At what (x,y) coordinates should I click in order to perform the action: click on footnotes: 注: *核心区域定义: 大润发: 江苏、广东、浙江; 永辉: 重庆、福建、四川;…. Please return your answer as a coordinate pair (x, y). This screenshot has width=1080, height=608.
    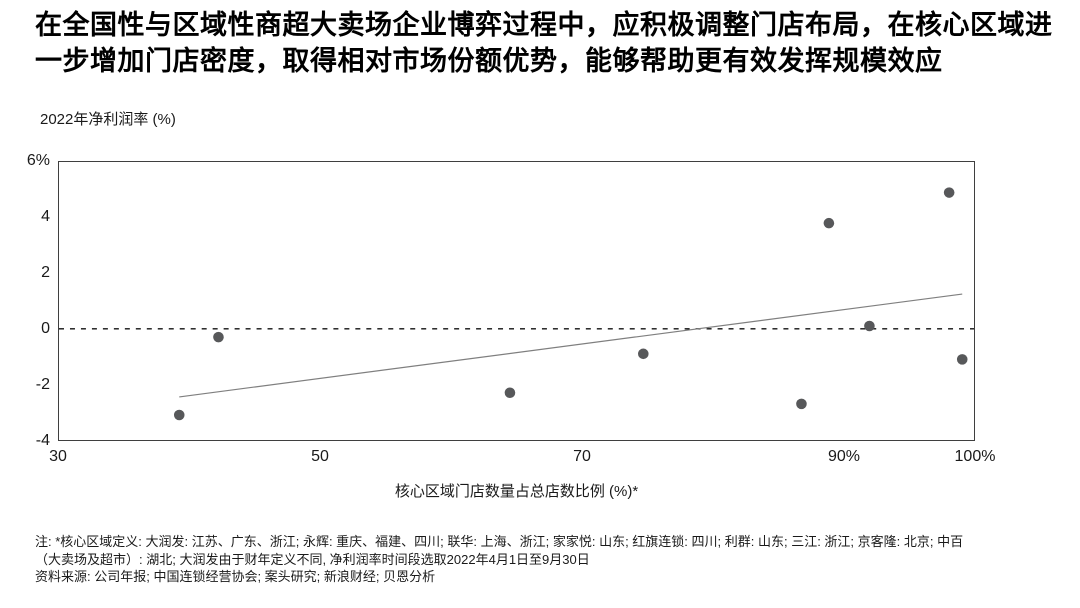
    Looking at the image, I should click on (545, 559).